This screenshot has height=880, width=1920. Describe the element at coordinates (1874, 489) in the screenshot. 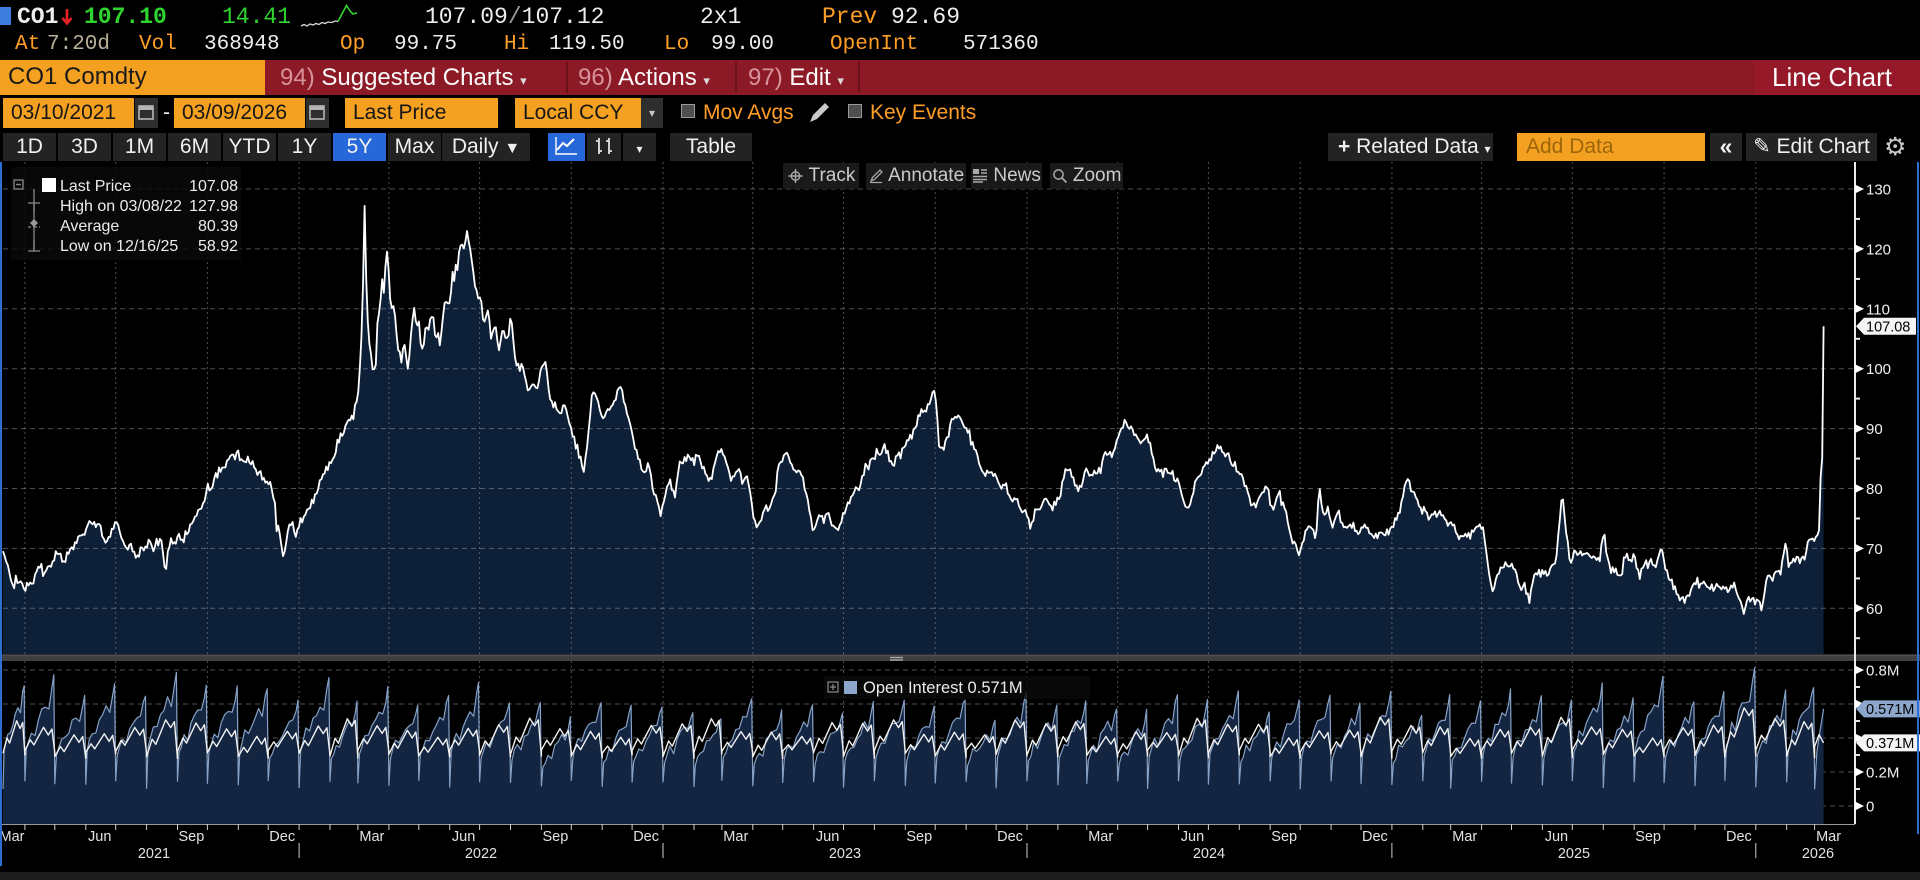

I see `svg-text: 80` at that location.